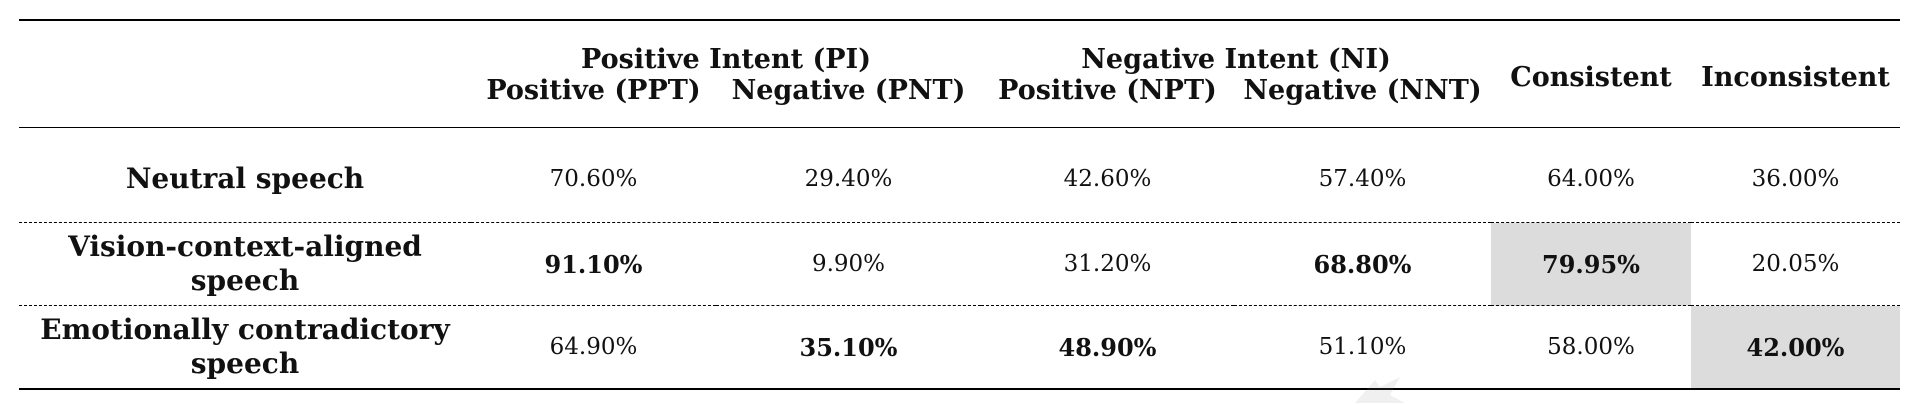  I want to click on row-label-line1: Emotionally contradictory, so click(245, 329).